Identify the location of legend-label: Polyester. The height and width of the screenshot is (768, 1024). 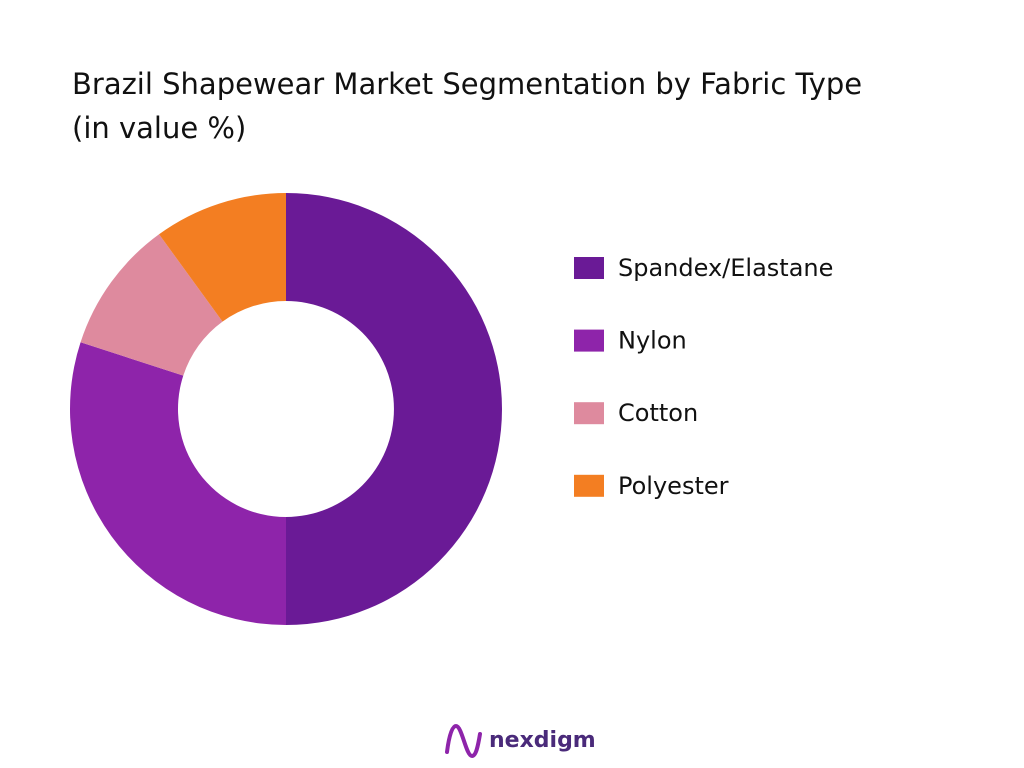
(673, 486).